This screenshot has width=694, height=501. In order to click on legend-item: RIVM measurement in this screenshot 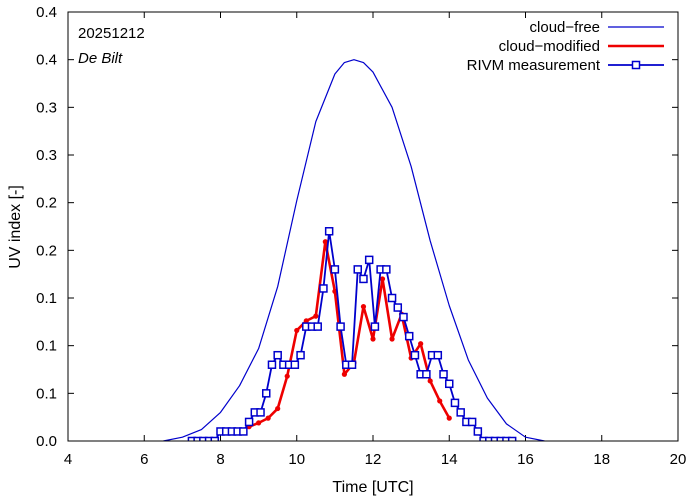, I will do `click(565, 65)`.